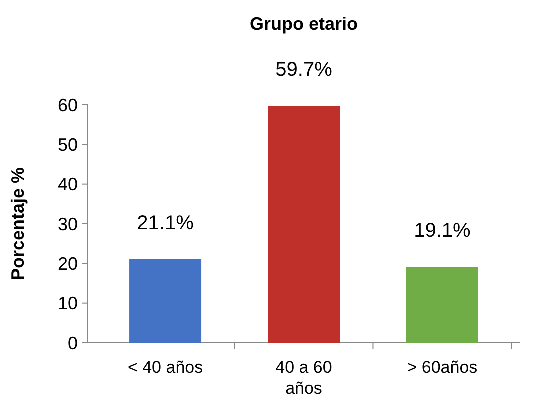  I want to click on x-tick-label: > 60años, so click(442, 367).